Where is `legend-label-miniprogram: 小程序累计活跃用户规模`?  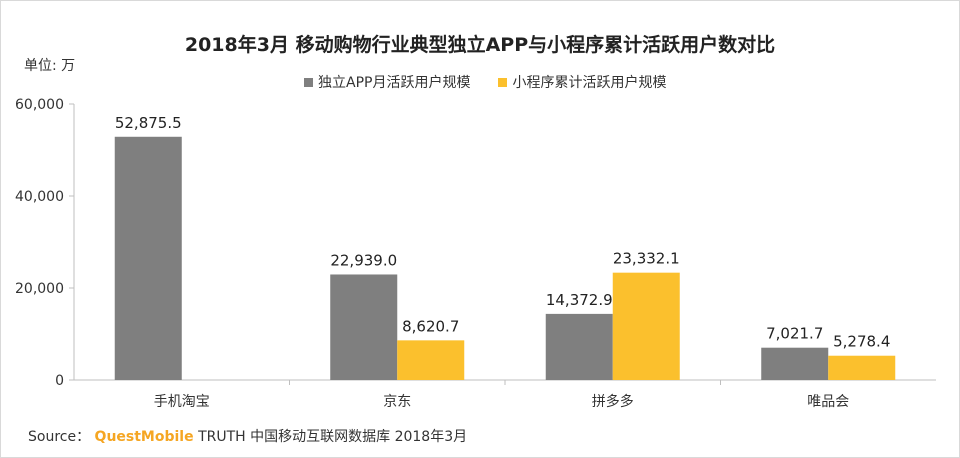 legend-label-miniprogram: 小程序累计活跃用户规模 is located at coordinates (589, 83).